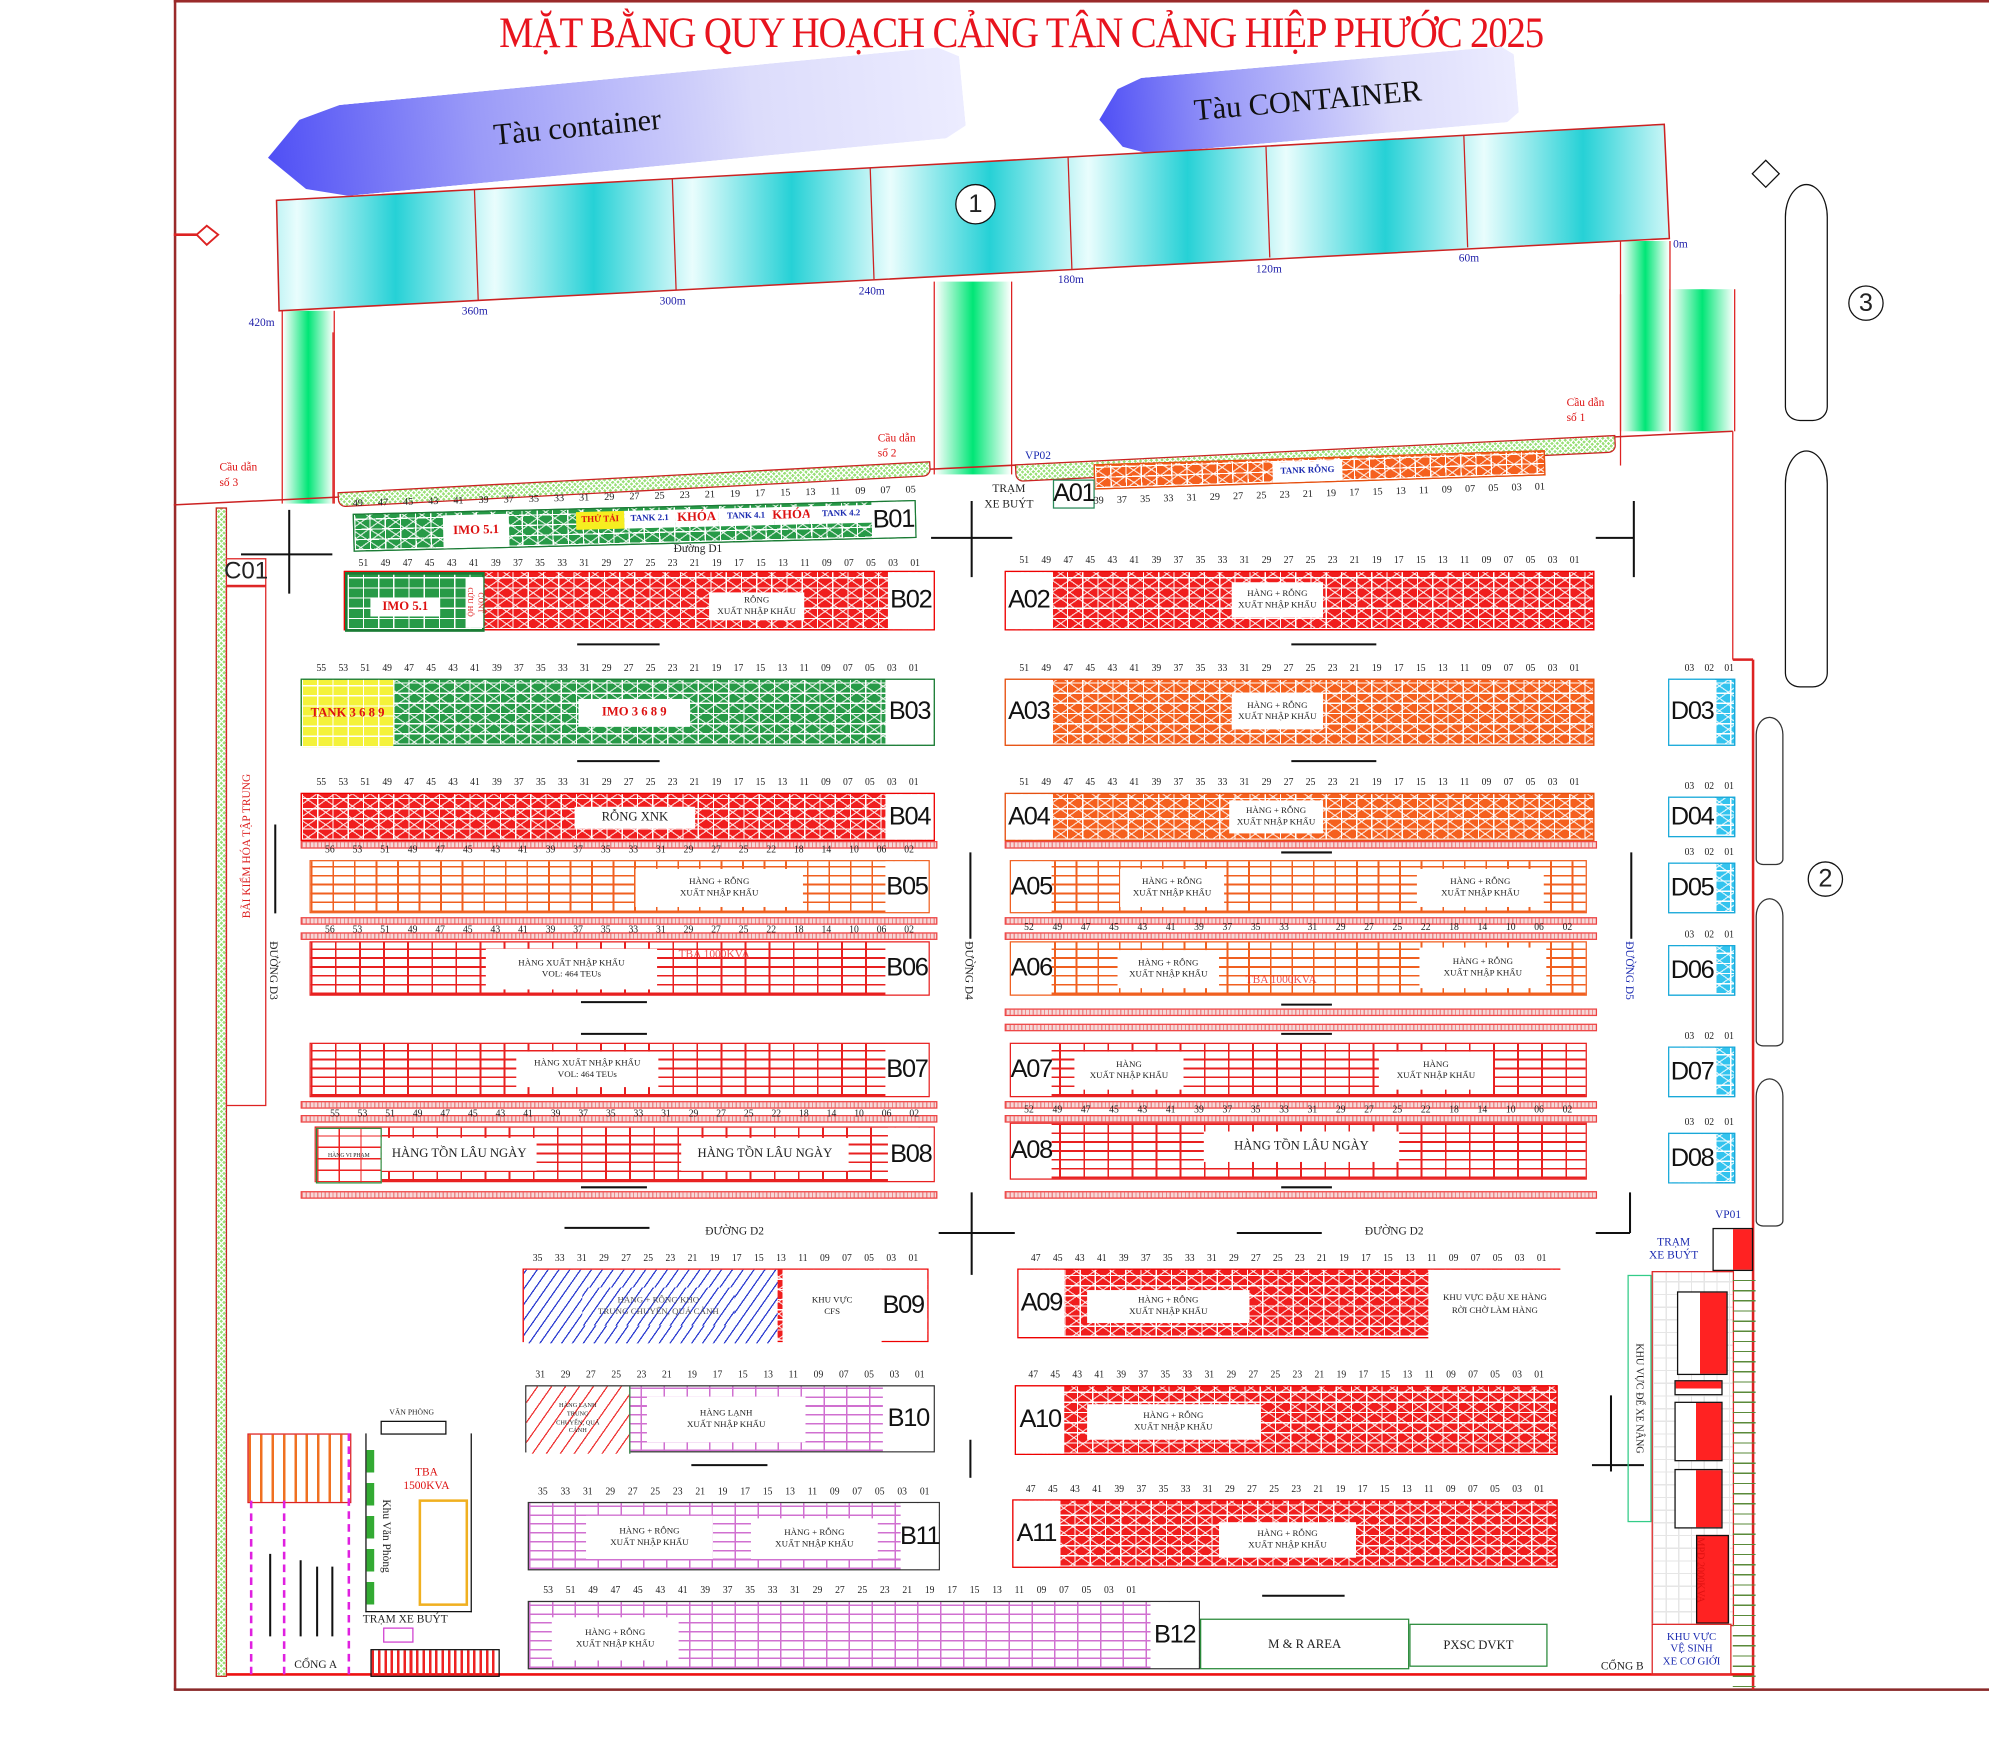 This screenshot has width=1989, height=1742. Describe the element at coordinates (804, 782) in the screenshot. I see `bay-number: 11` at that location.